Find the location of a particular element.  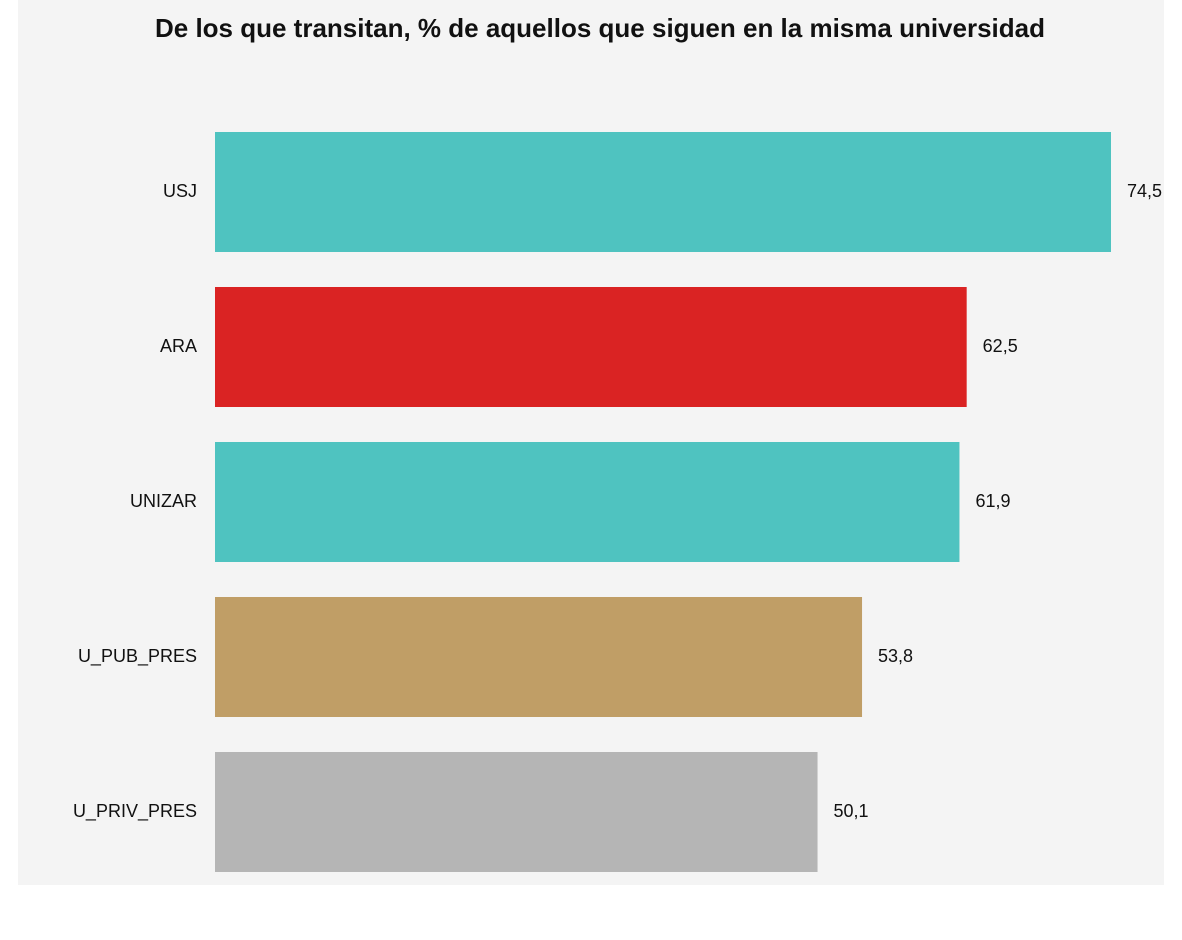

category-label: ARA is located at coordinates (178, 346).